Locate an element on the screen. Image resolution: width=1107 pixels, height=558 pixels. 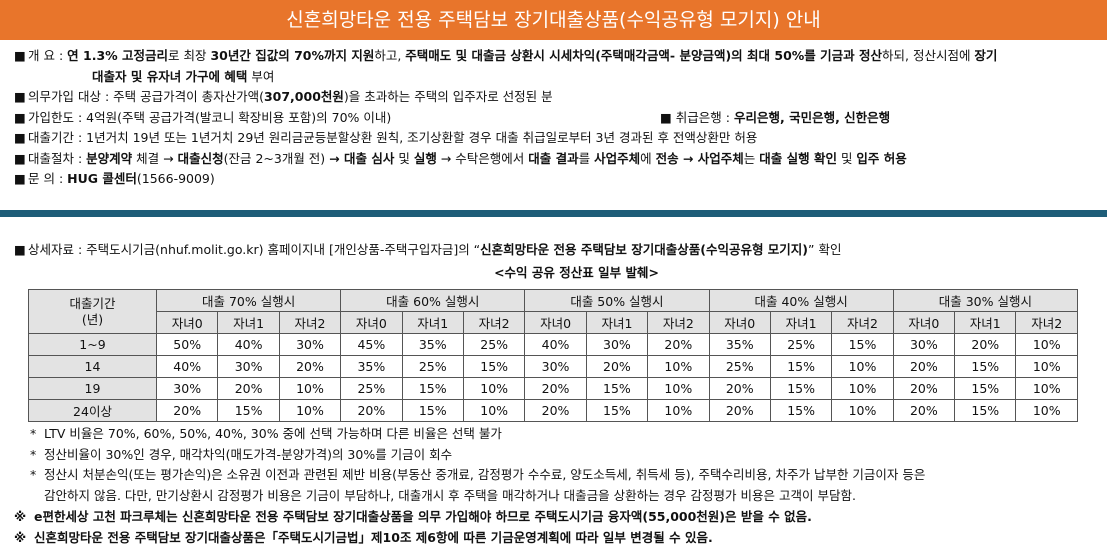
table-caption: <수익 공유 정산표 일부 발췌> is located at coordinates (576, 272).